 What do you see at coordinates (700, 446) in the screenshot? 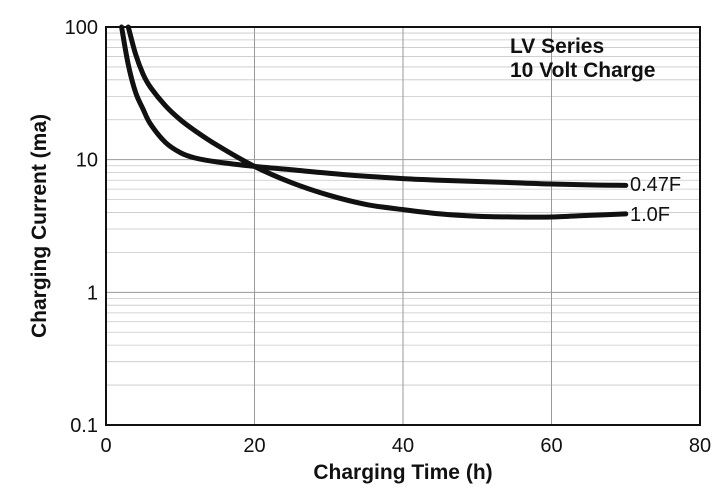
I see `x-tick-label: 80` at bounding box center [700, 446].